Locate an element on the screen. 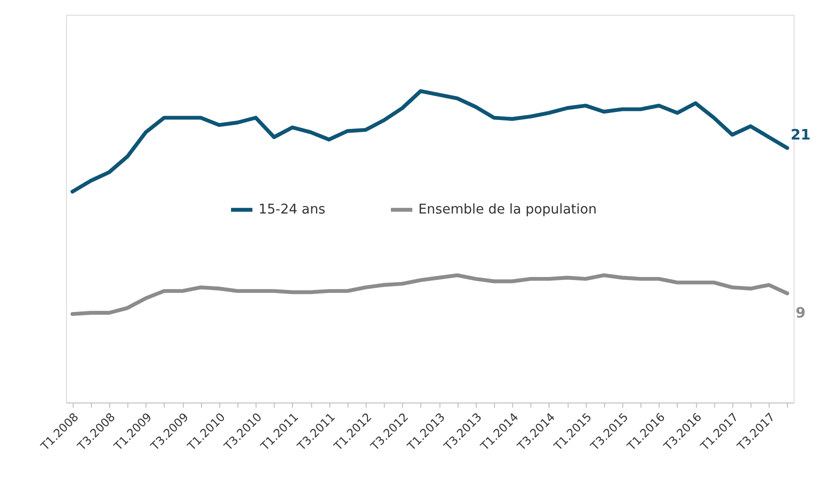  data-label: 9 is located at coordinates (801, 313).